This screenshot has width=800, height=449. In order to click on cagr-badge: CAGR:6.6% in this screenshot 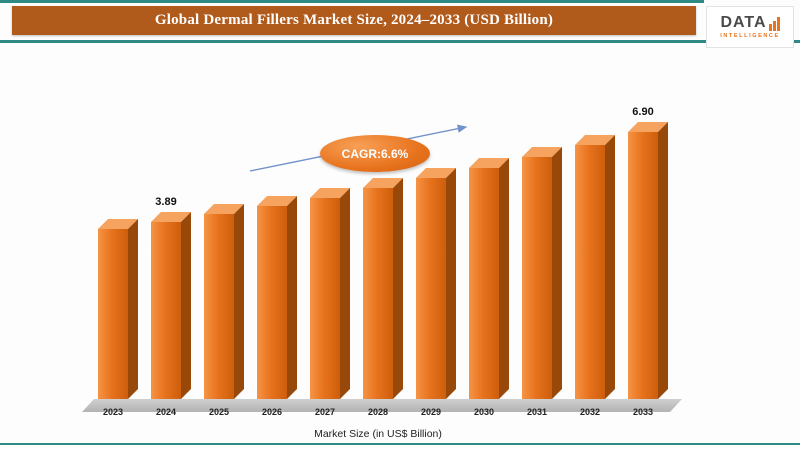, I will do `click(375, 153)`.